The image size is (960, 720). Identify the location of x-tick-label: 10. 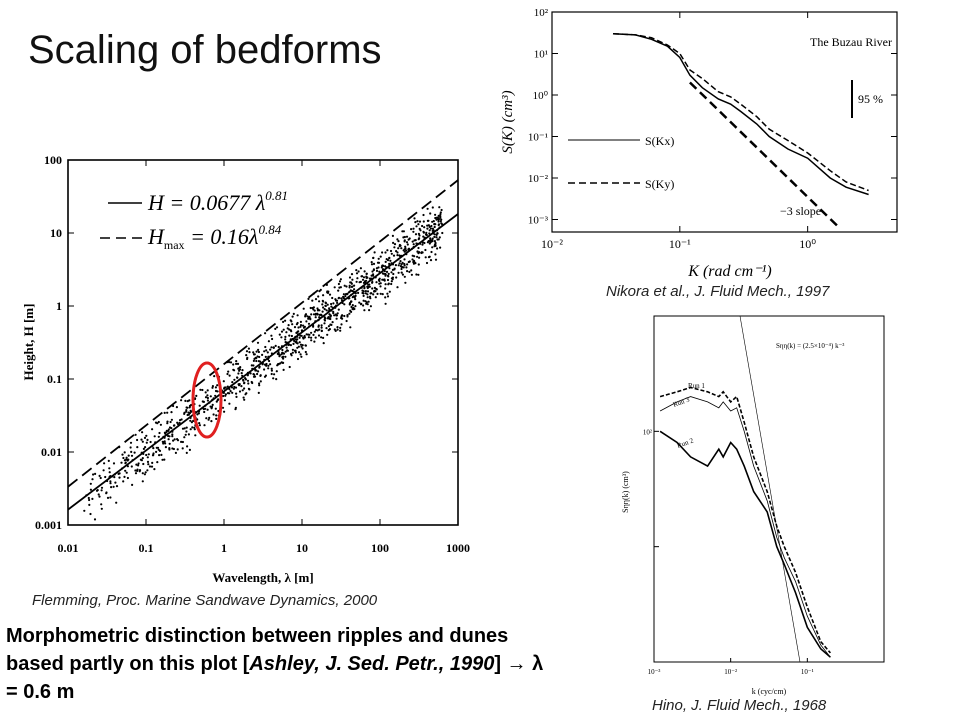
(302, 548).